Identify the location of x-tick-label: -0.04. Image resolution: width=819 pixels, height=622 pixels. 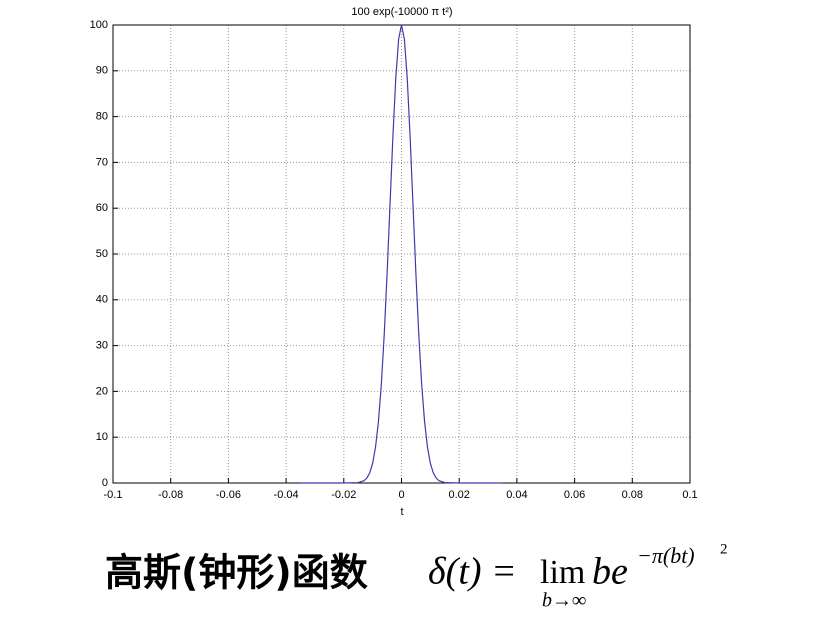
(286, 495).